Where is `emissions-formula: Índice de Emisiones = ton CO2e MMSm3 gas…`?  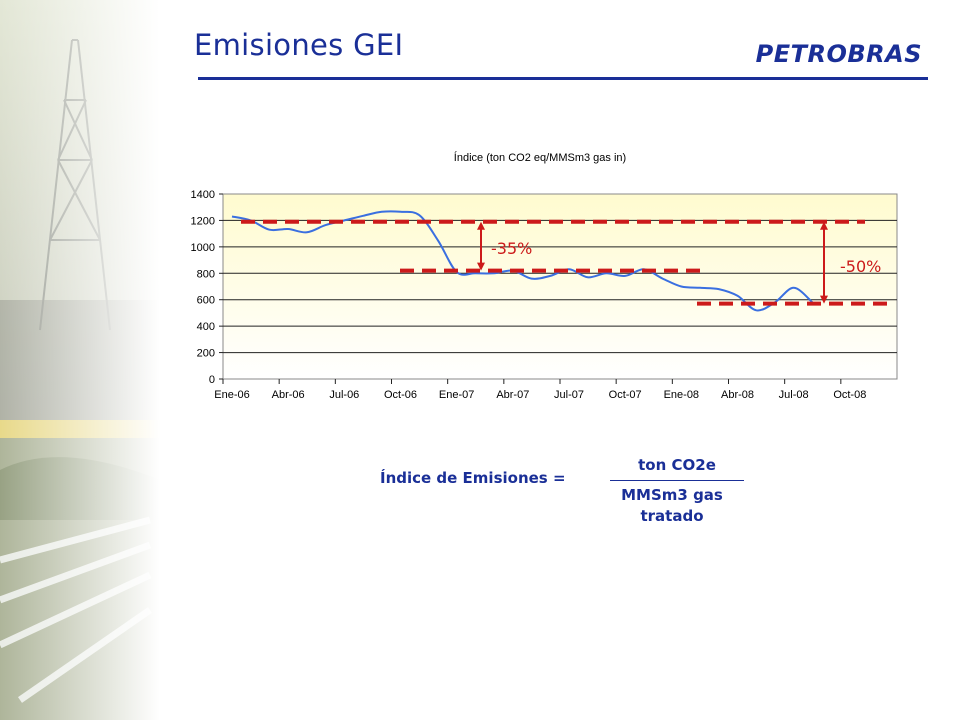 emissions-formula: Índice de Emisiones = ton CO2e MMSm3 gas… is located at coordinates (570, 496).